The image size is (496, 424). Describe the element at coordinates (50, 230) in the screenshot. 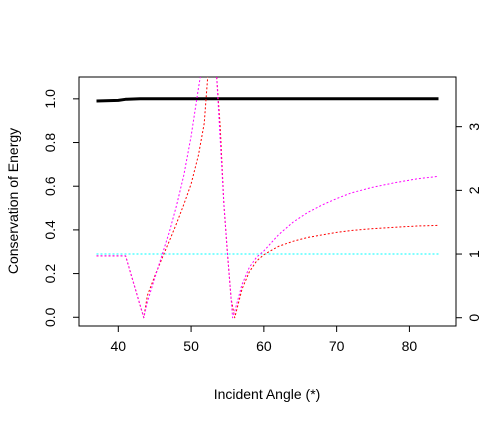

I see `y-tick-label: 0.4` at that location.